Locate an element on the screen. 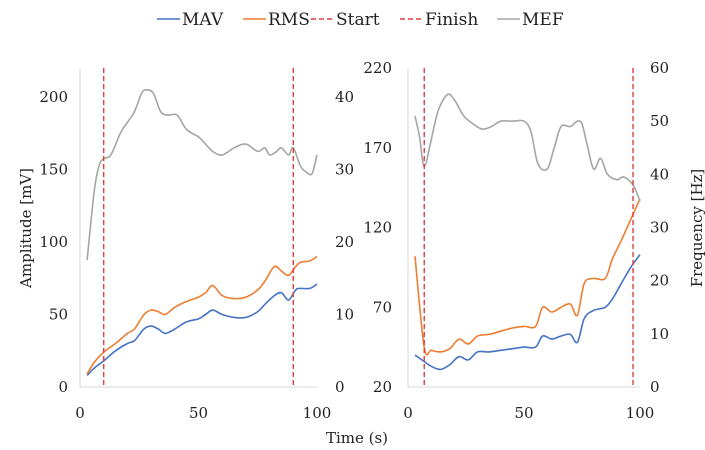 The image size is (705, 450). legend-label-rms: RMS is located at coordinates (289, 20).